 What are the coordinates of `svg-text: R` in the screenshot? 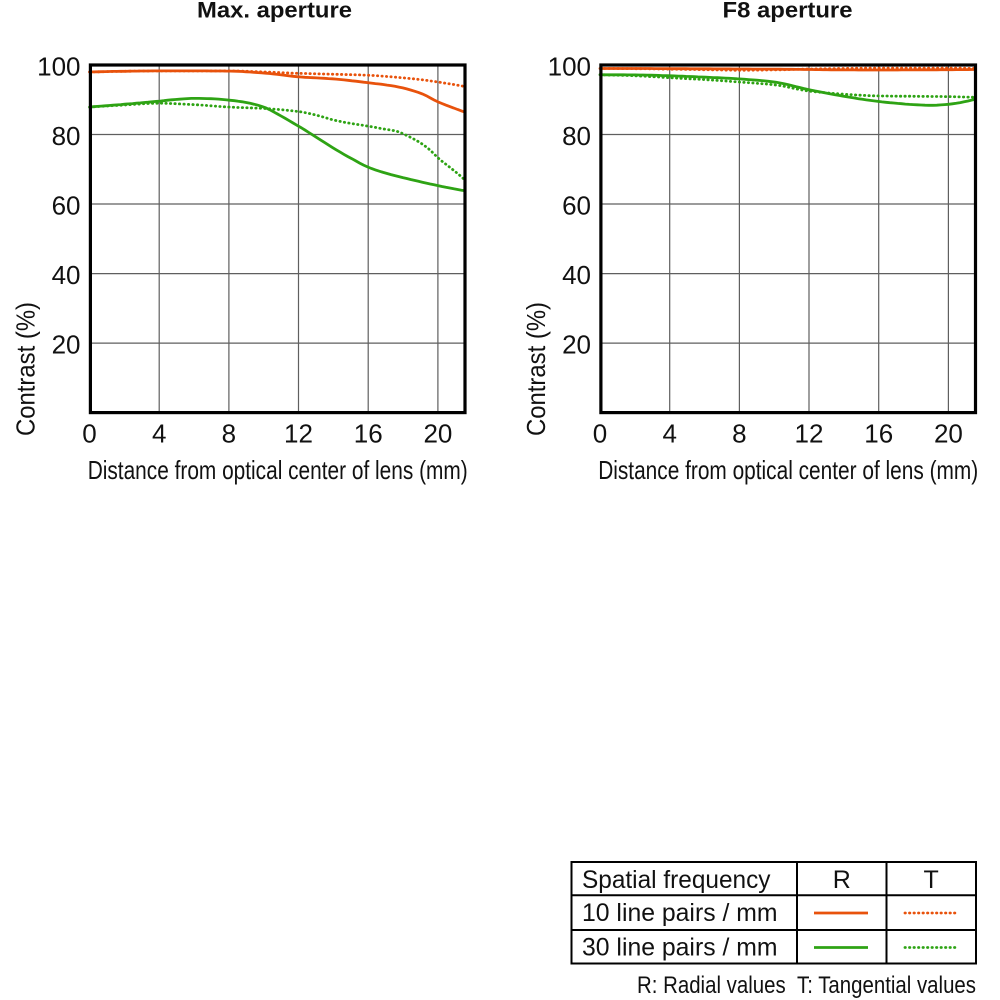 It's located at (842, 880).